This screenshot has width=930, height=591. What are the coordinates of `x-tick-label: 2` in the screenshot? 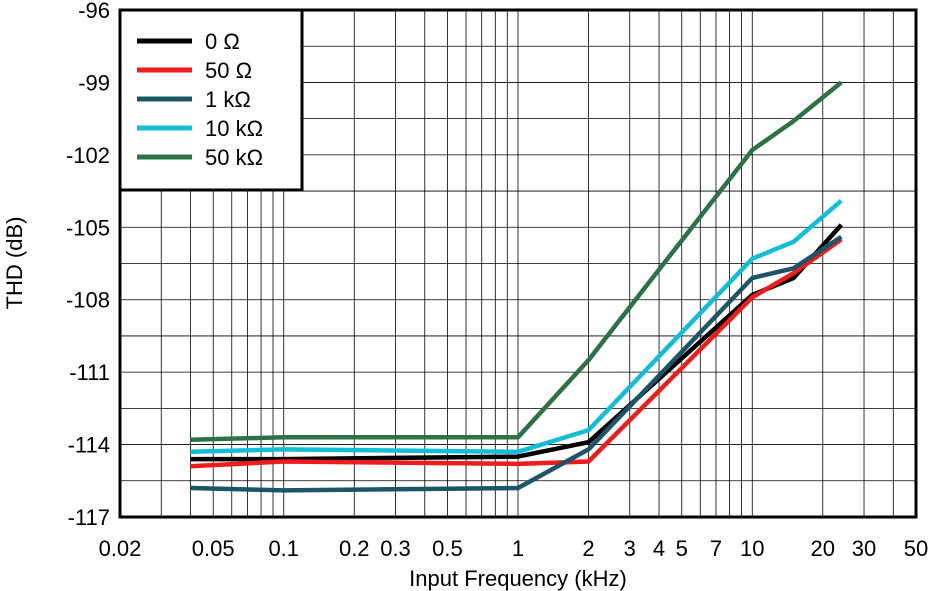 It's located at (588, 548).